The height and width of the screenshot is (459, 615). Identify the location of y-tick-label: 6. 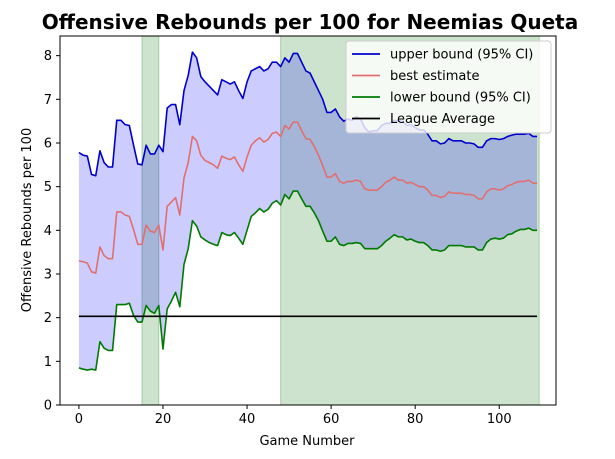
(48, 143).